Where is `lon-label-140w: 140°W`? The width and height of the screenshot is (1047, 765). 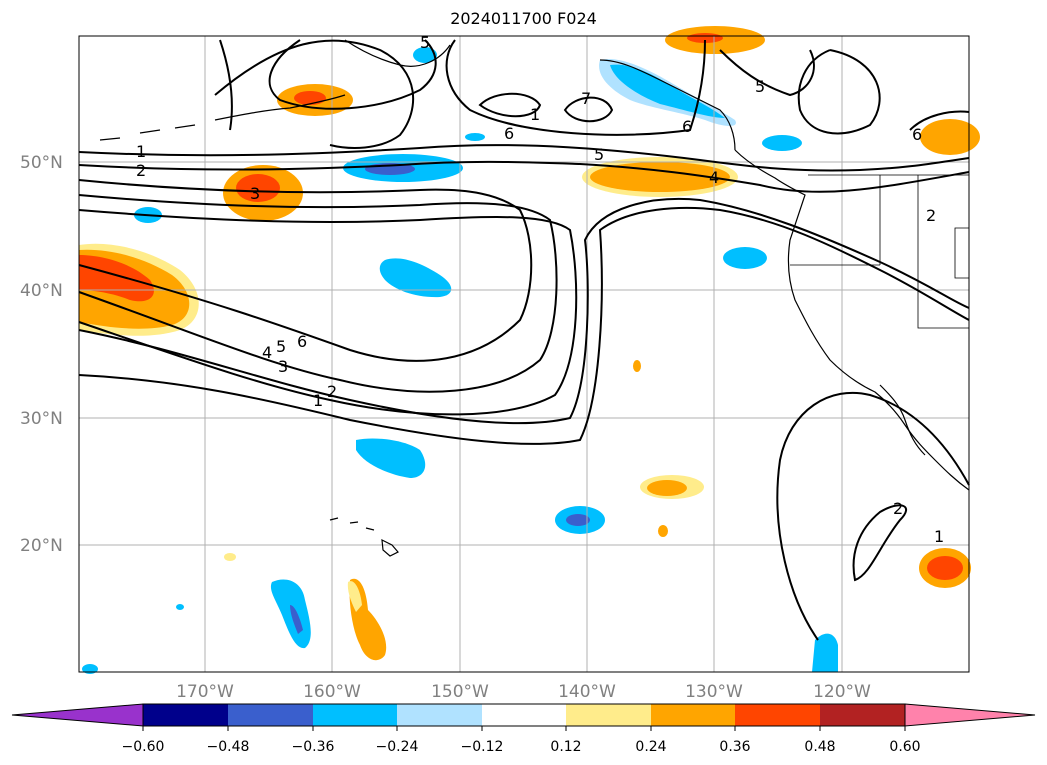 lon-label-140w: 140°W is located at coordinates (587, 692).